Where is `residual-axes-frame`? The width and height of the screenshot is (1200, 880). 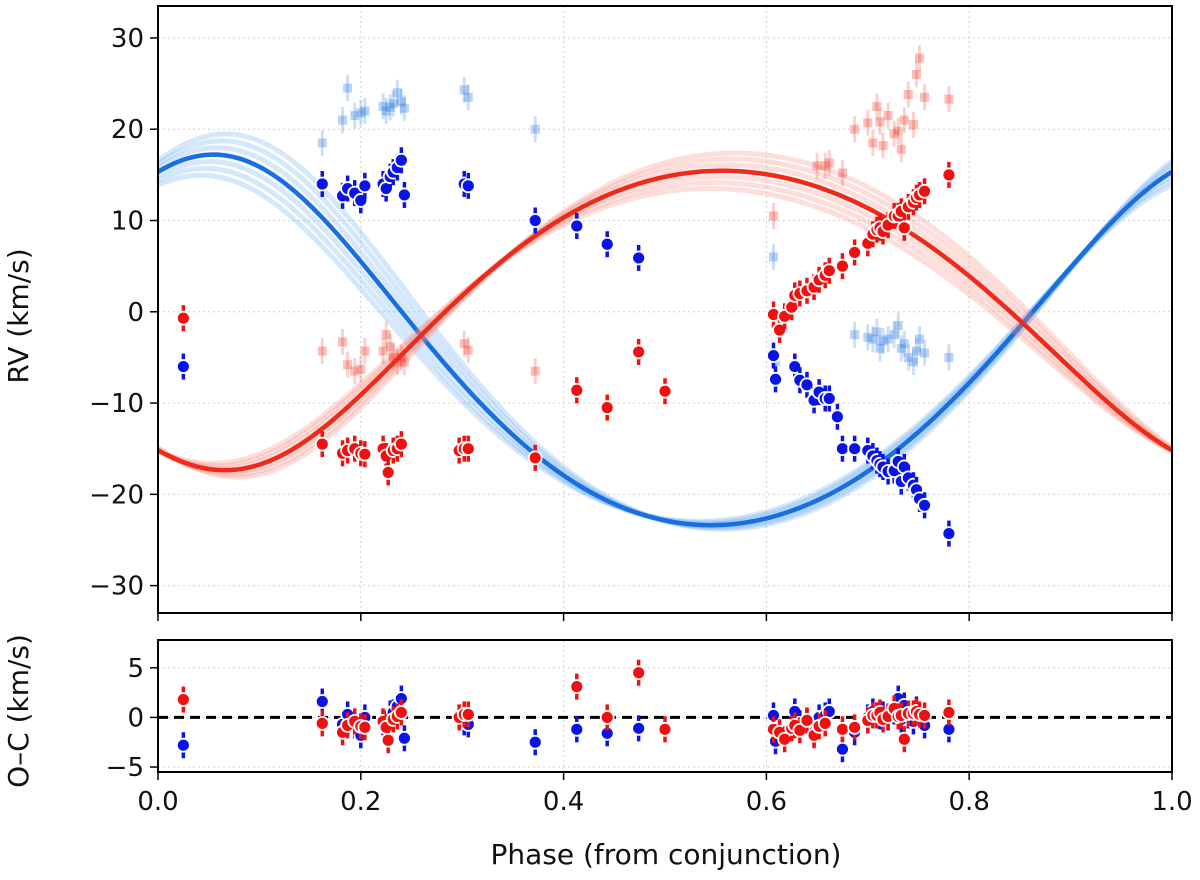
residual-axes-frame is located at coordinates (665, 706).